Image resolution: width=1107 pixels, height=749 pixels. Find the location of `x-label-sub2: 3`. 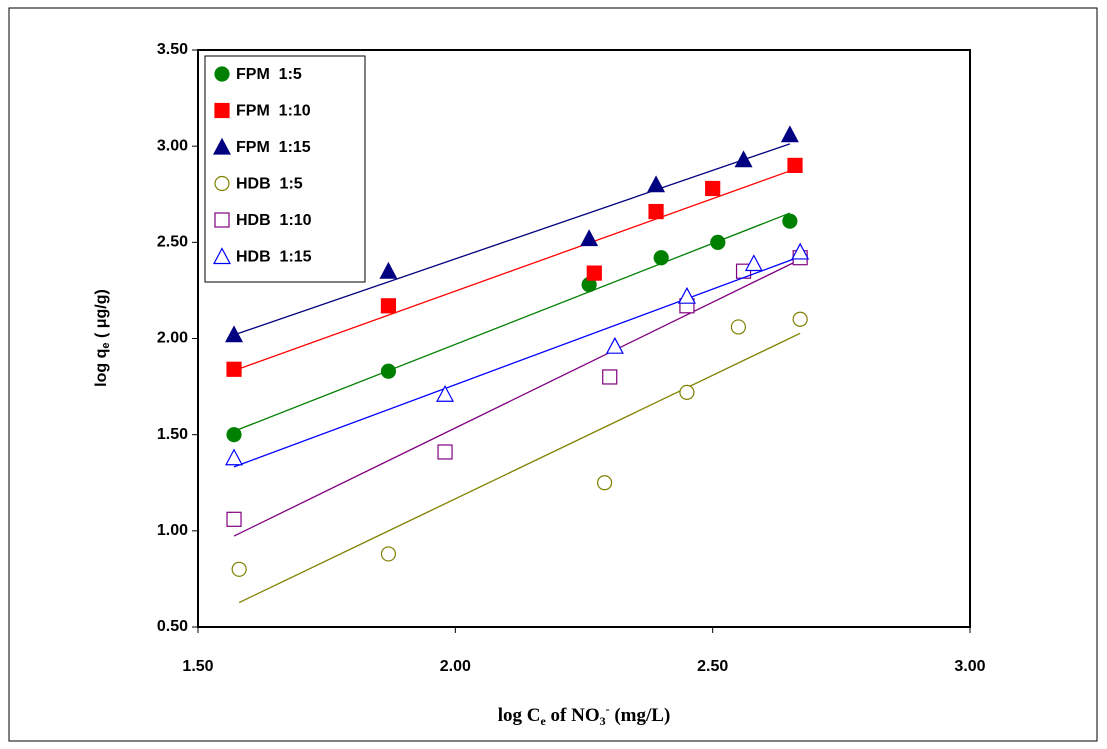

x-label-sub2: 3 is located at coordinates (603, 721).